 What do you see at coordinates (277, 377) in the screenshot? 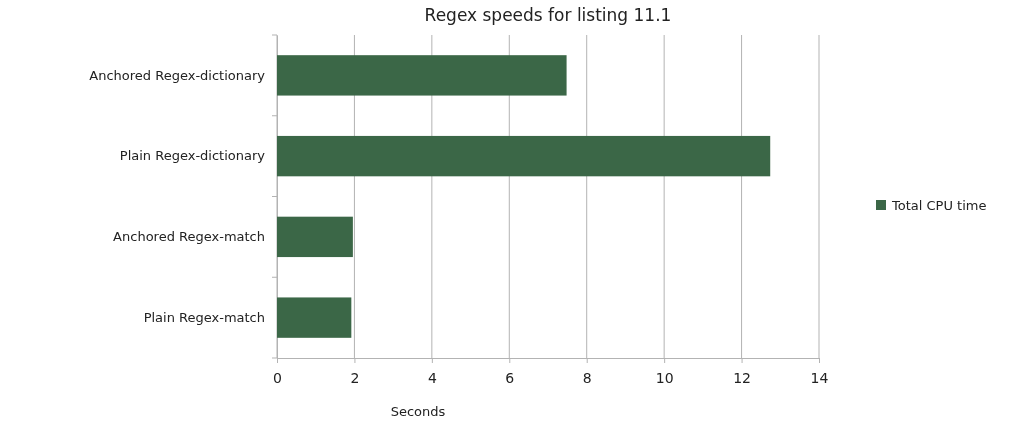
I see `x-tick-label: 0` at bounding box center [277, 377].